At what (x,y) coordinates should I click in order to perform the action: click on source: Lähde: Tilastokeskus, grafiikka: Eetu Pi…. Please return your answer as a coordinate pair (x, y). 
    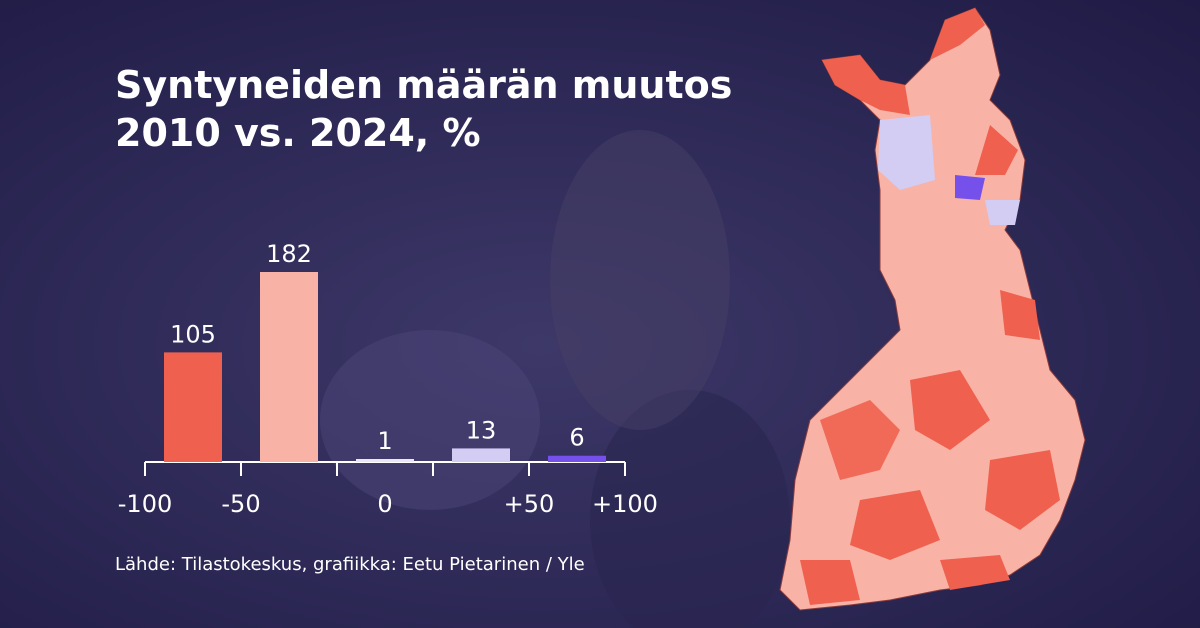
    Looking at the image, I should click on (350, 564).